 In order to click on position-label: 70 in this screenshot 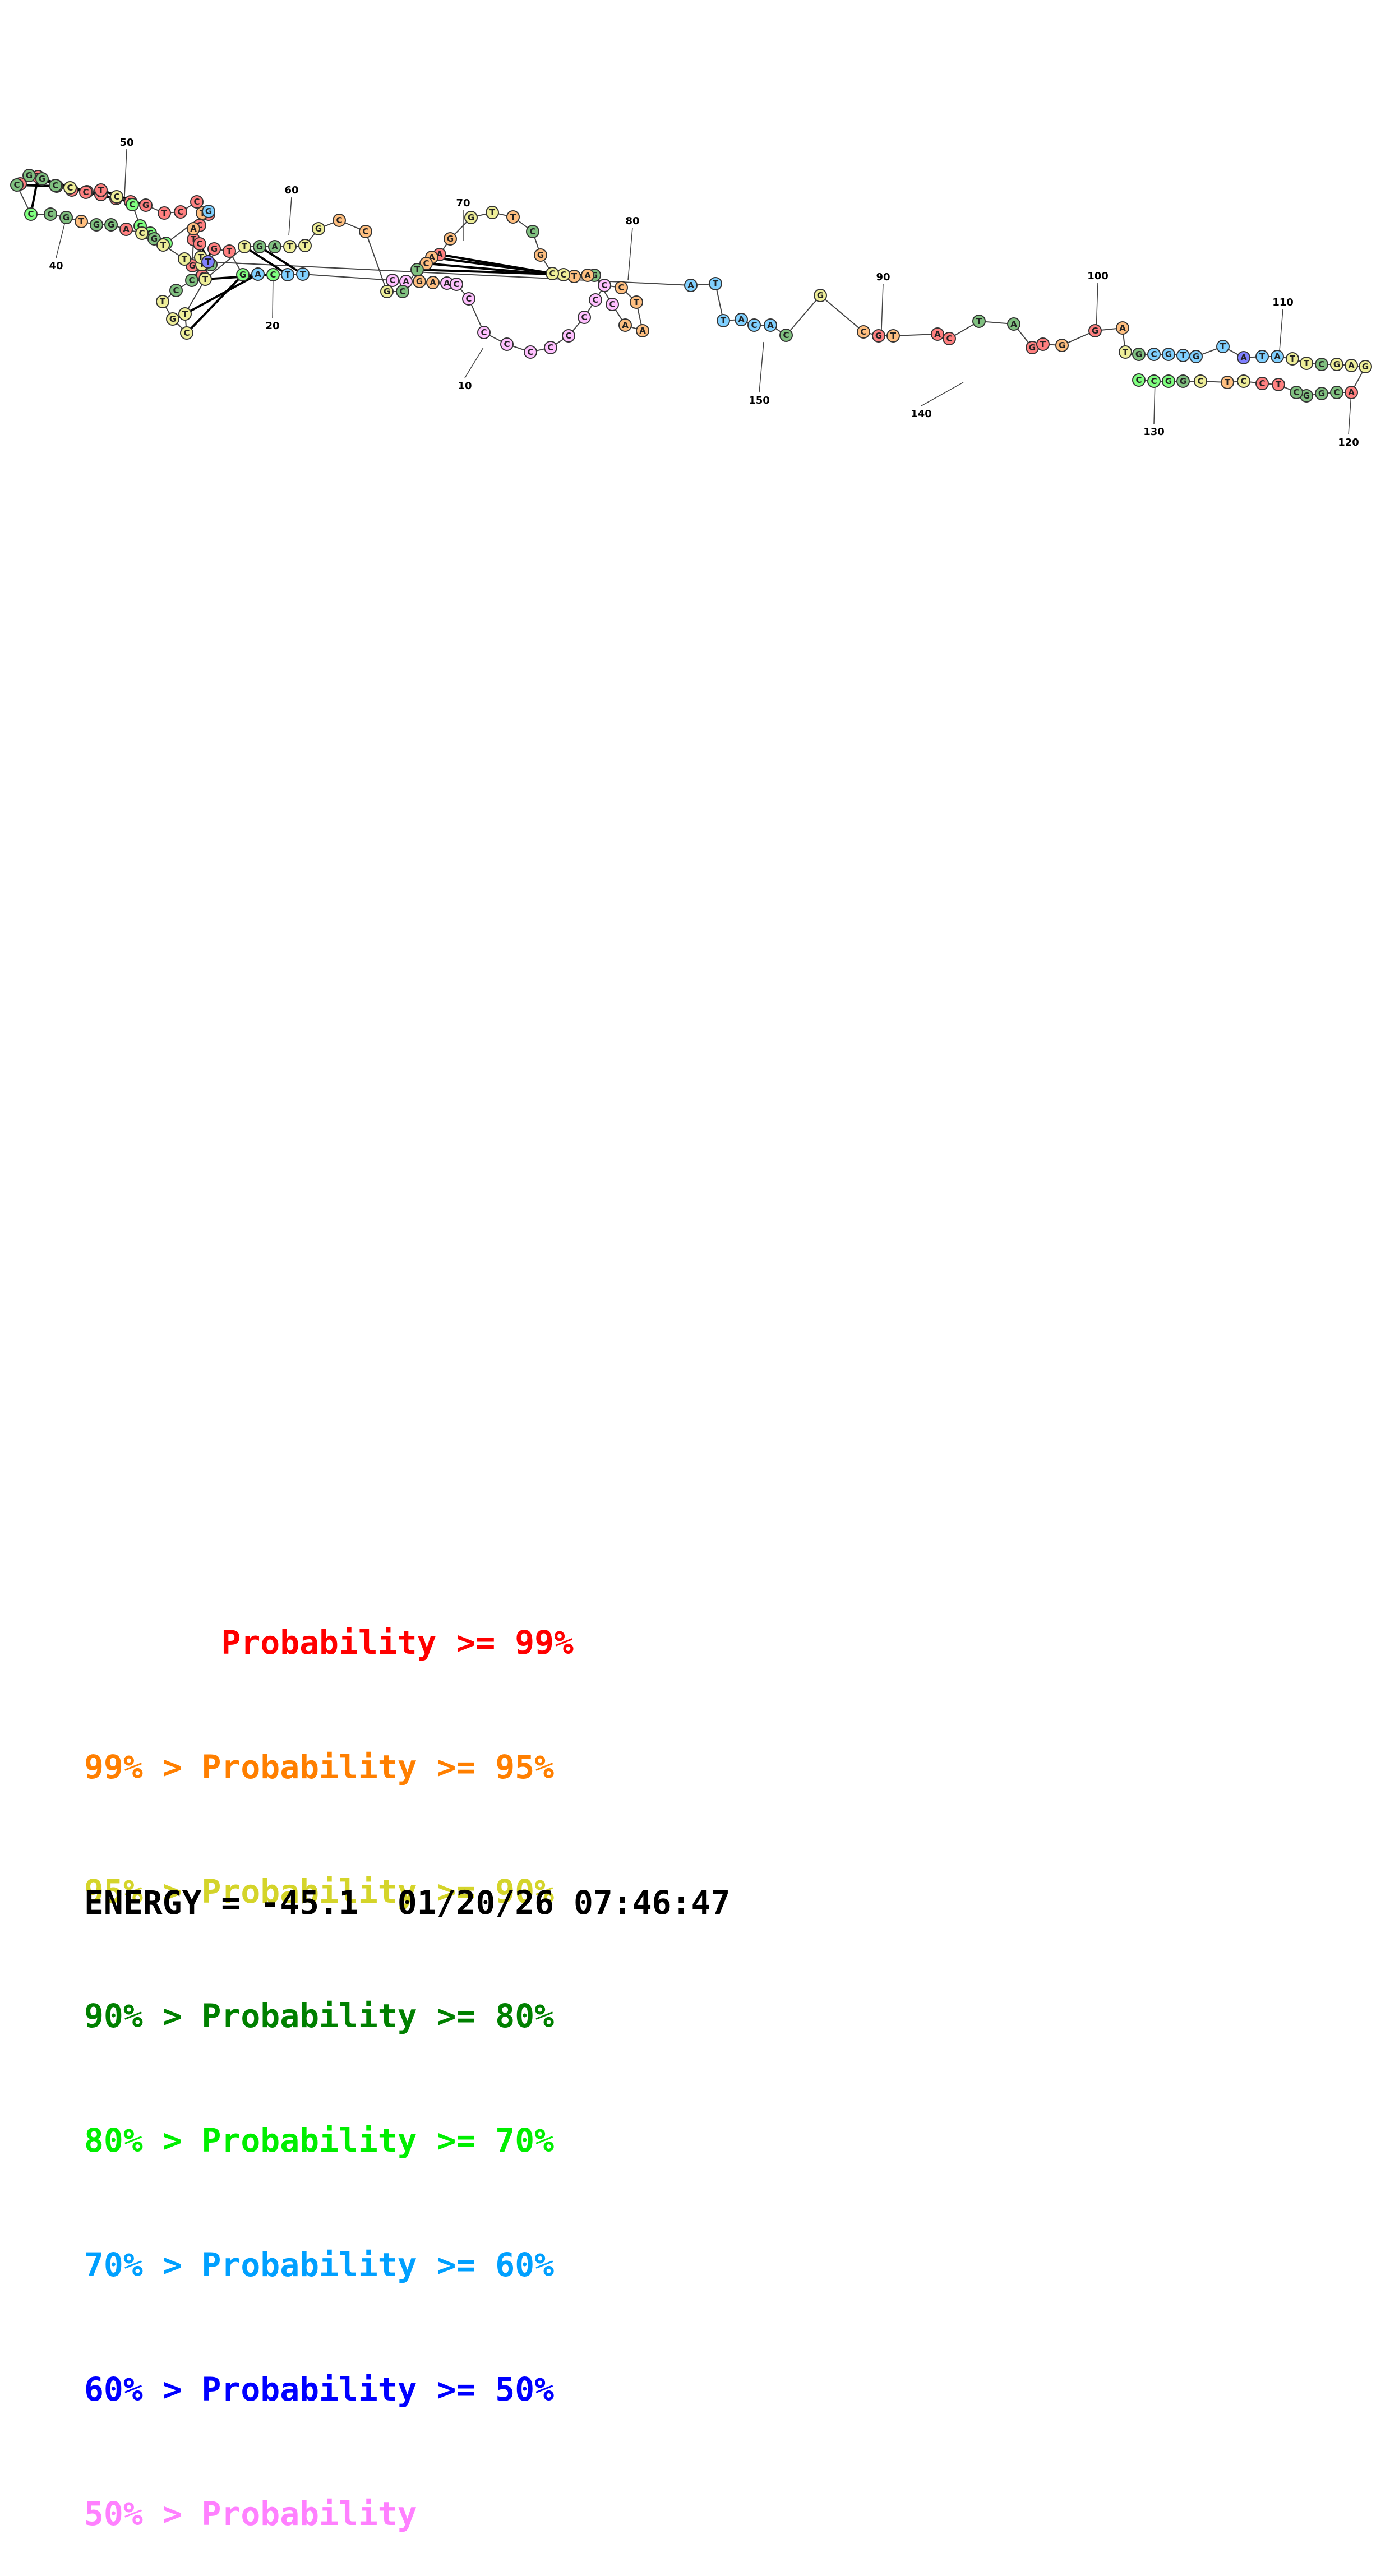, I will do `click(463, 203)`.